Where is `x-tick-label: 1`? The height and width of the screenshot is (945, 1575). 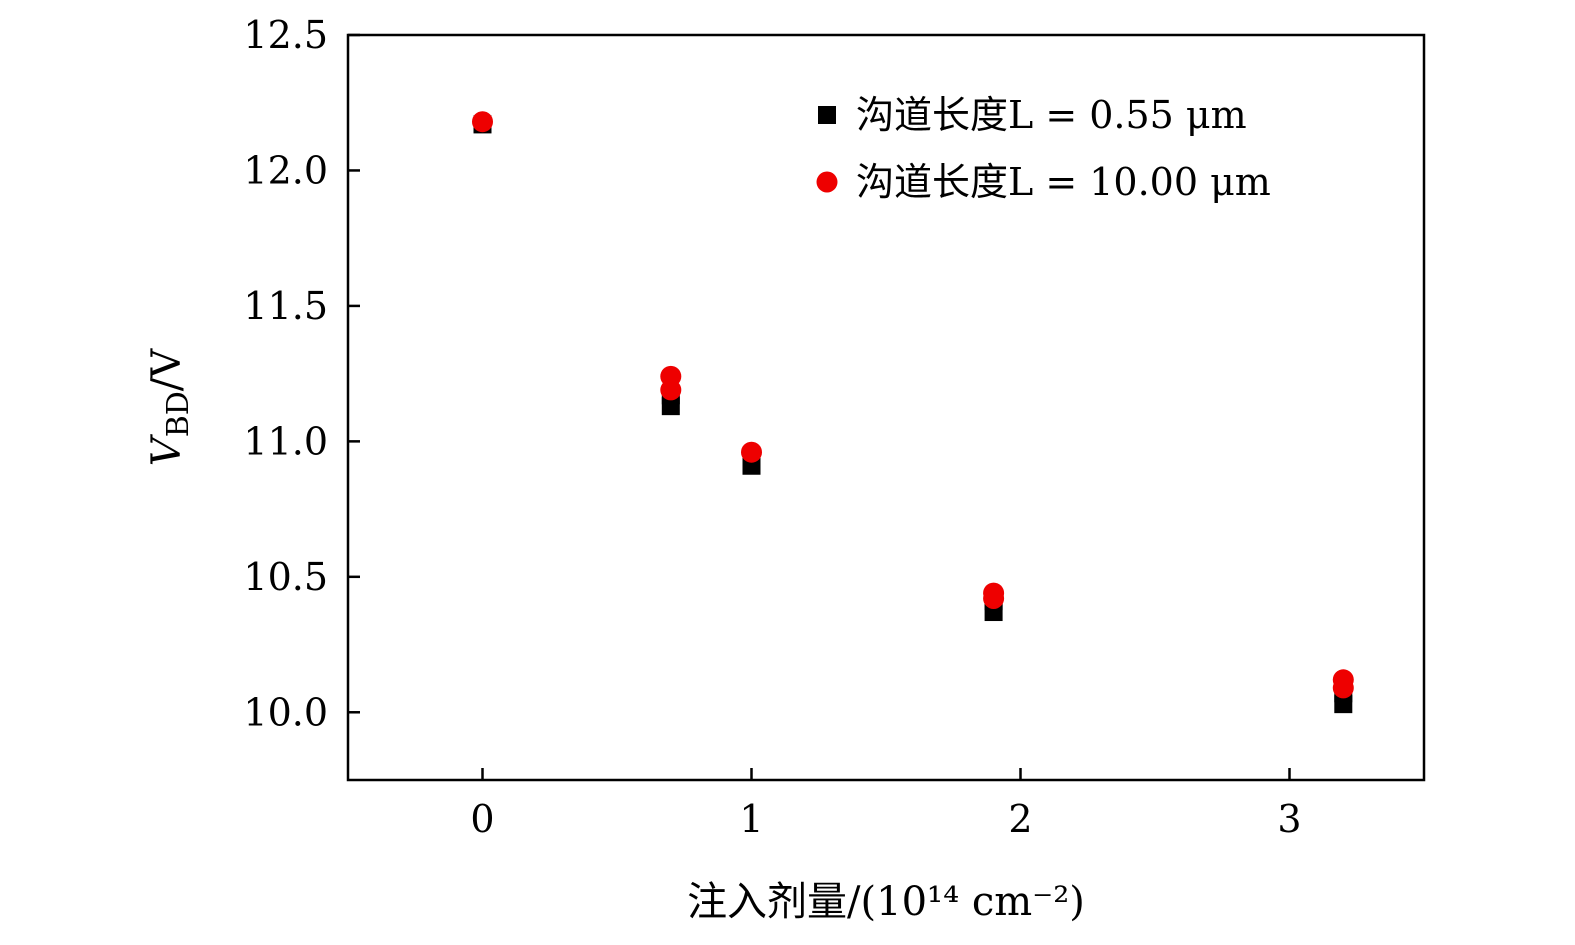
x-tick-label: 1 is located at coordinates (751, 819).